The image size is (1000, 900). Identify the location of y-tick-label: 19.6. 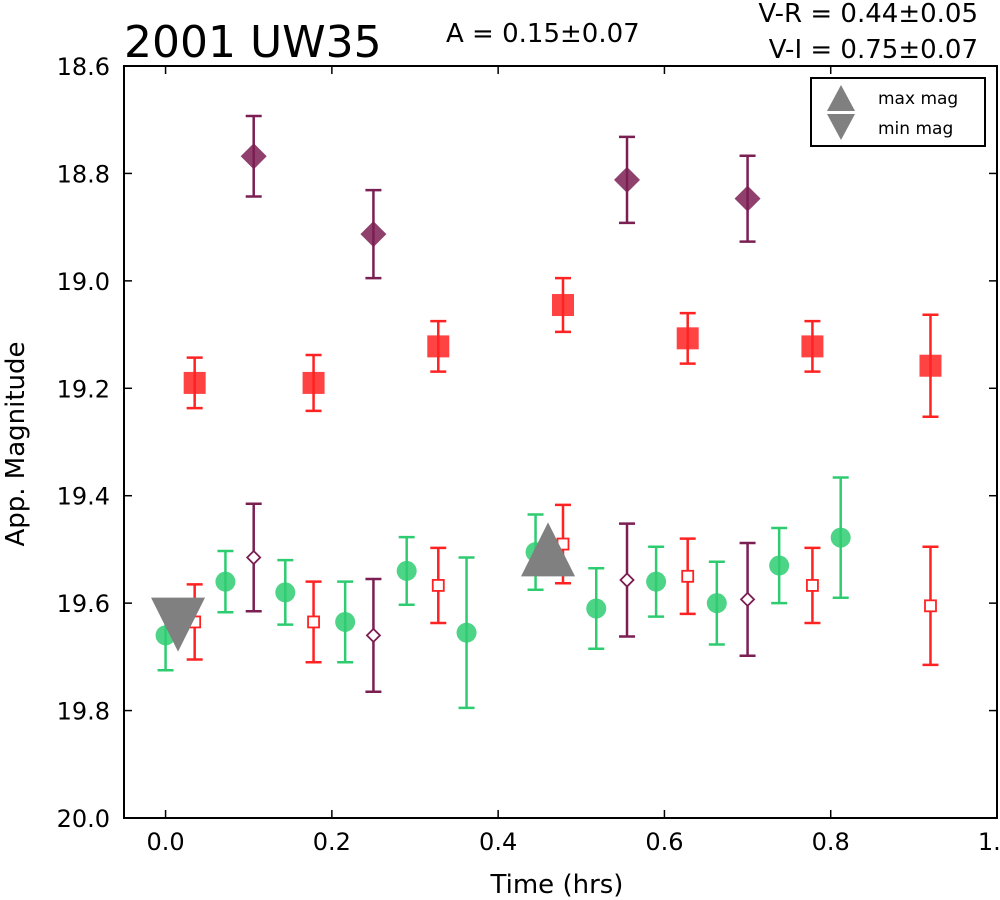
(83, 604).